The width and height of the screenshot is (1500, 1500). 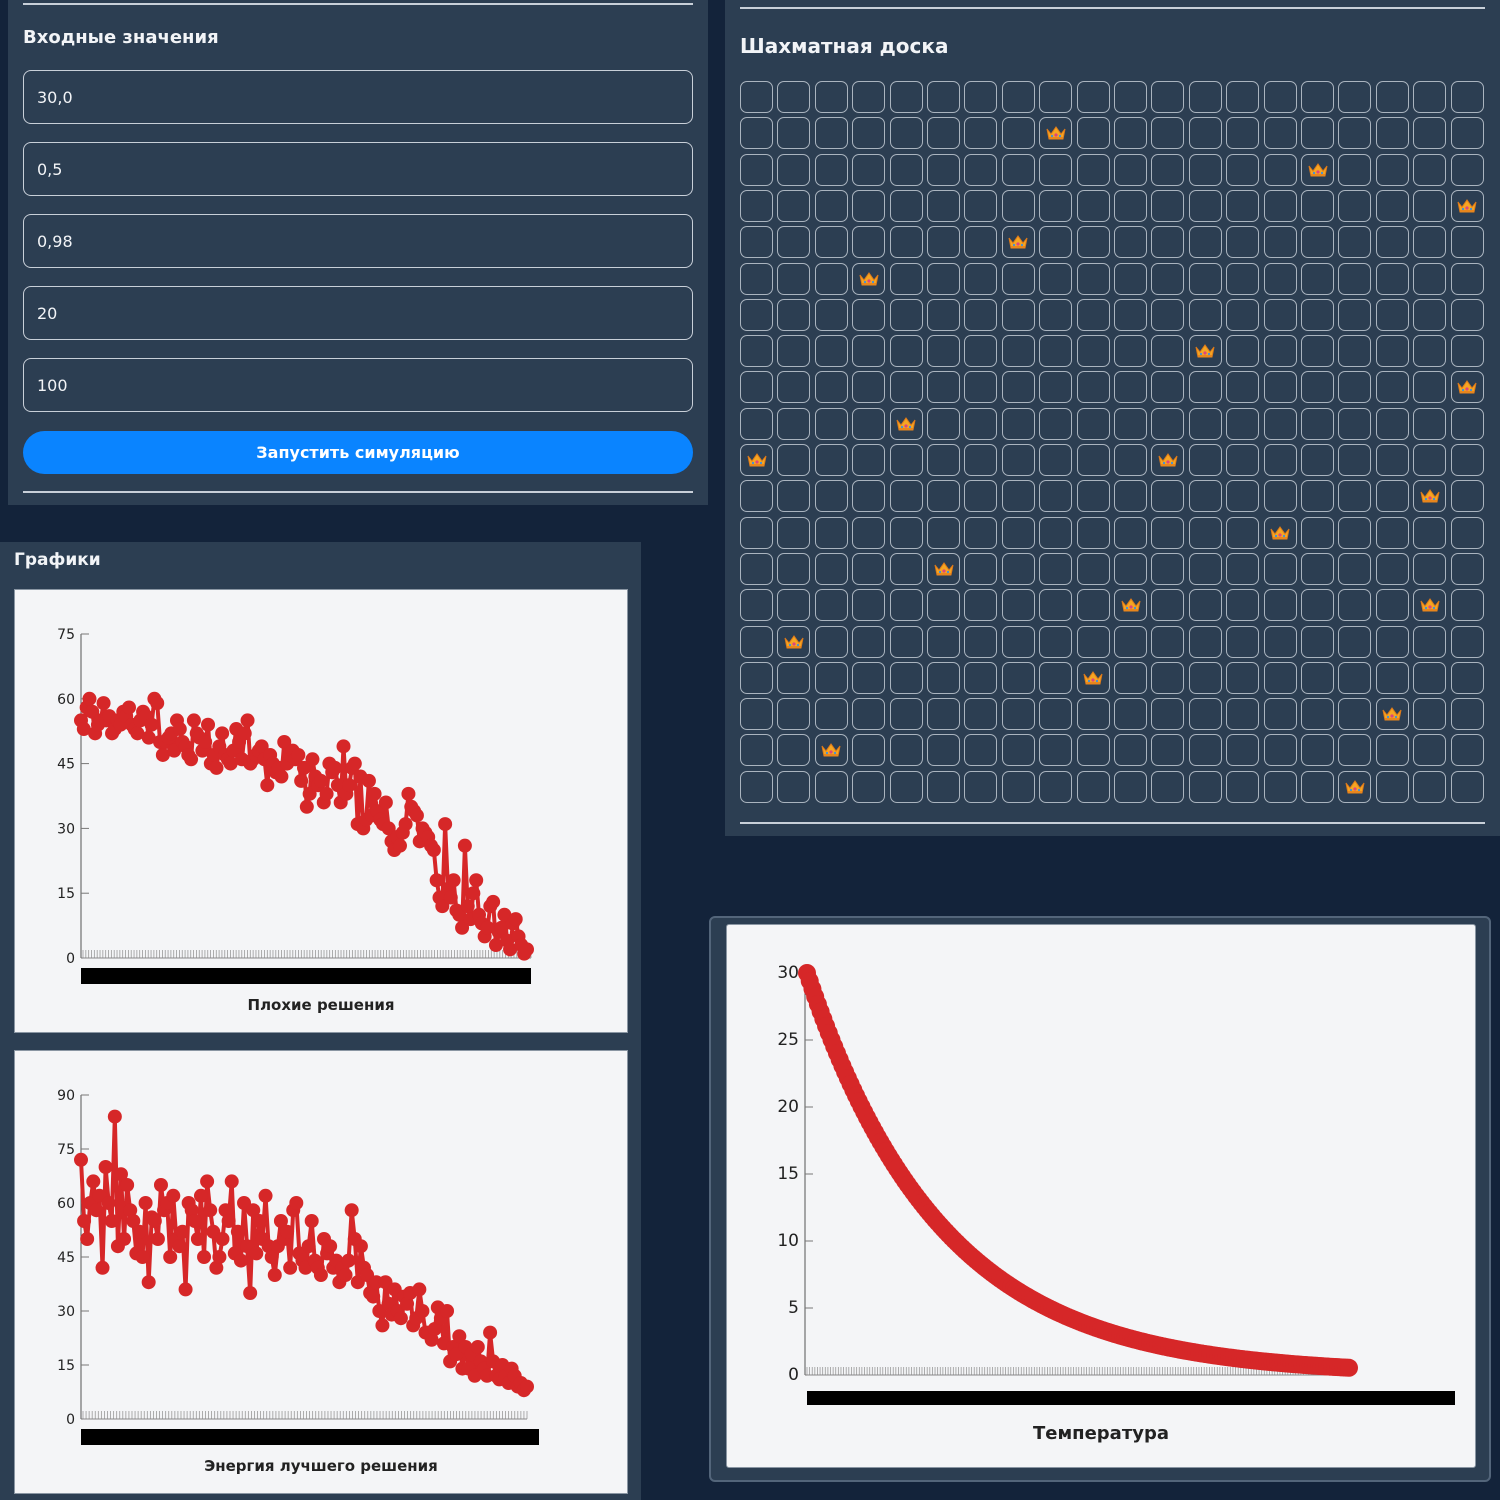 I want to click on charts-title: Графики, so click(x=57, y=560).